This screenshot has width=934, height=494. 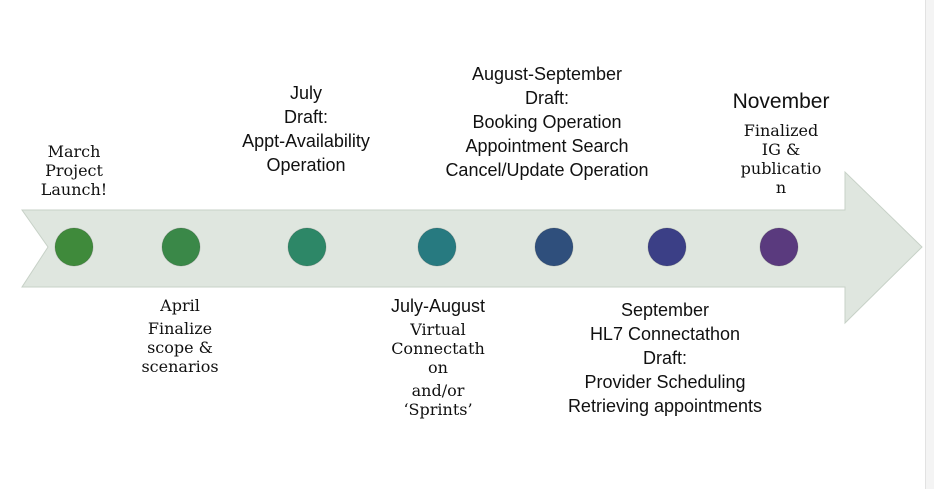 What do you see at coordinates (554, 247) in the screenshot?
I see `milestone-dot-august-september` at bounding box center [554, 247].